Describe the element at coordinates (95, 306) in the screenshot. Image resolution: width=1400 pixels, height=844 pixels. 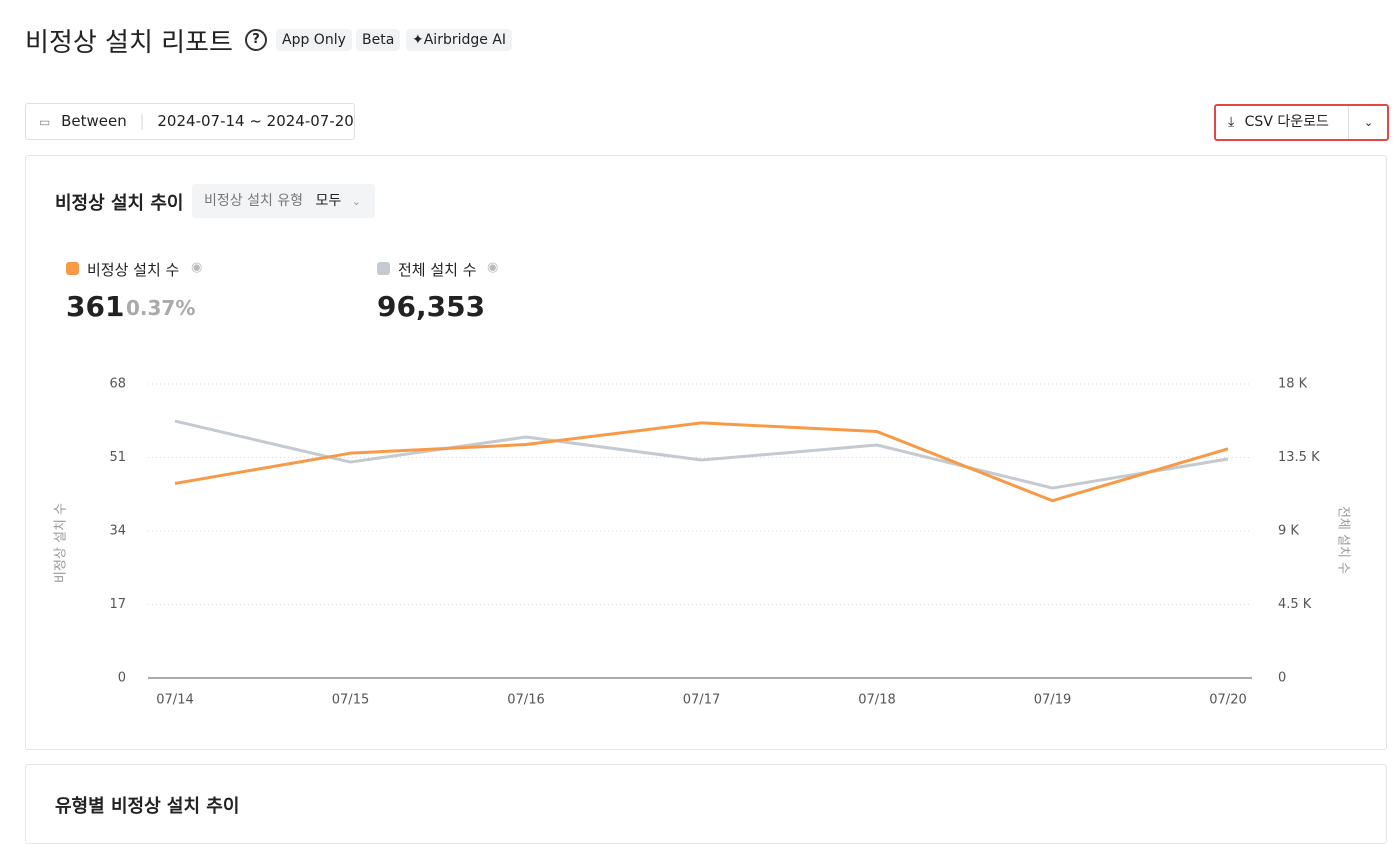
I see `metric-value: 361` at that location.